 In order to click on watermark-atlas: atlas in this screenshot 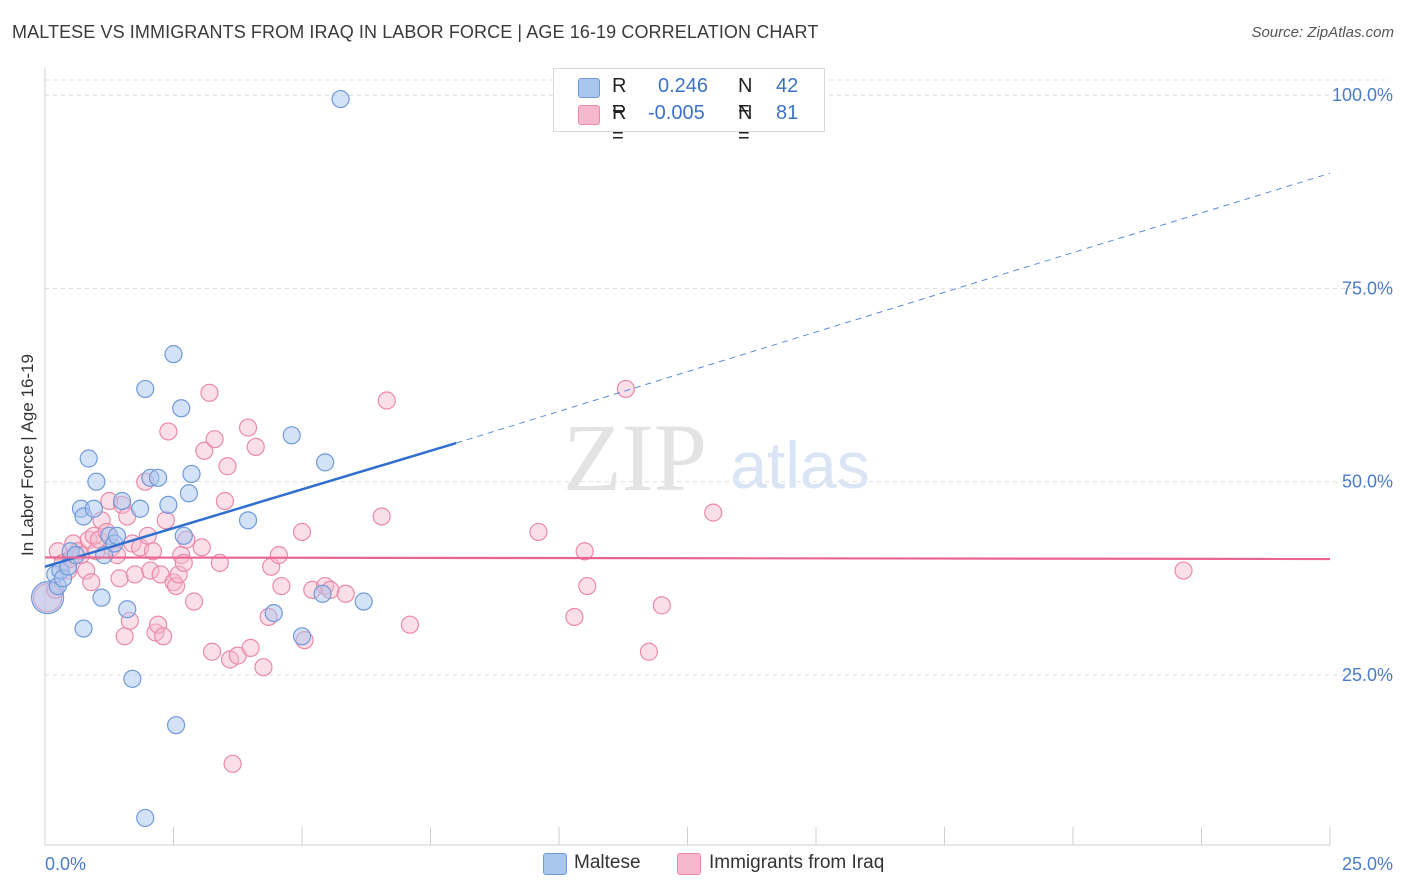, I will do `click(799, 465)`.